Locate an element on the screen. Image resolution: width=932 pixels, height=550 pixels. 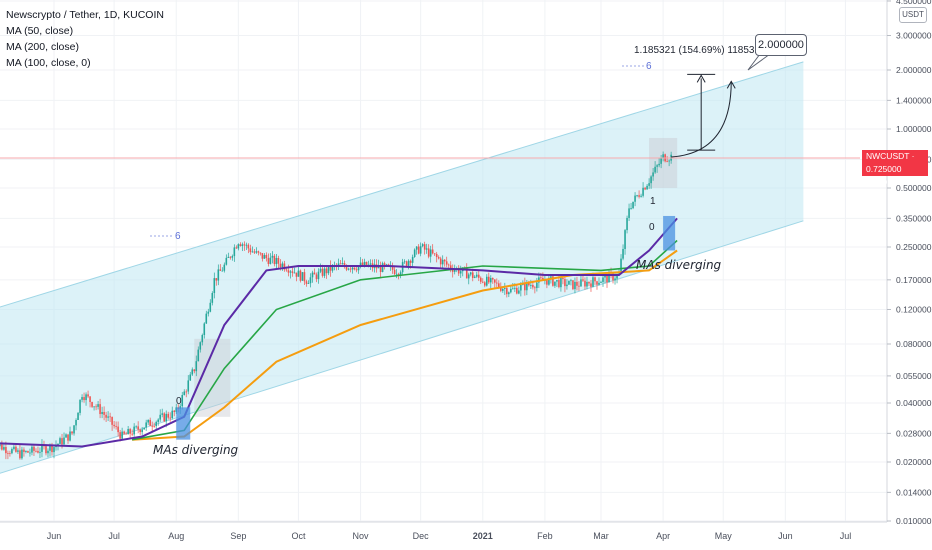
legend-ma50: MA (50, close) is located at coordinates (40, 31).